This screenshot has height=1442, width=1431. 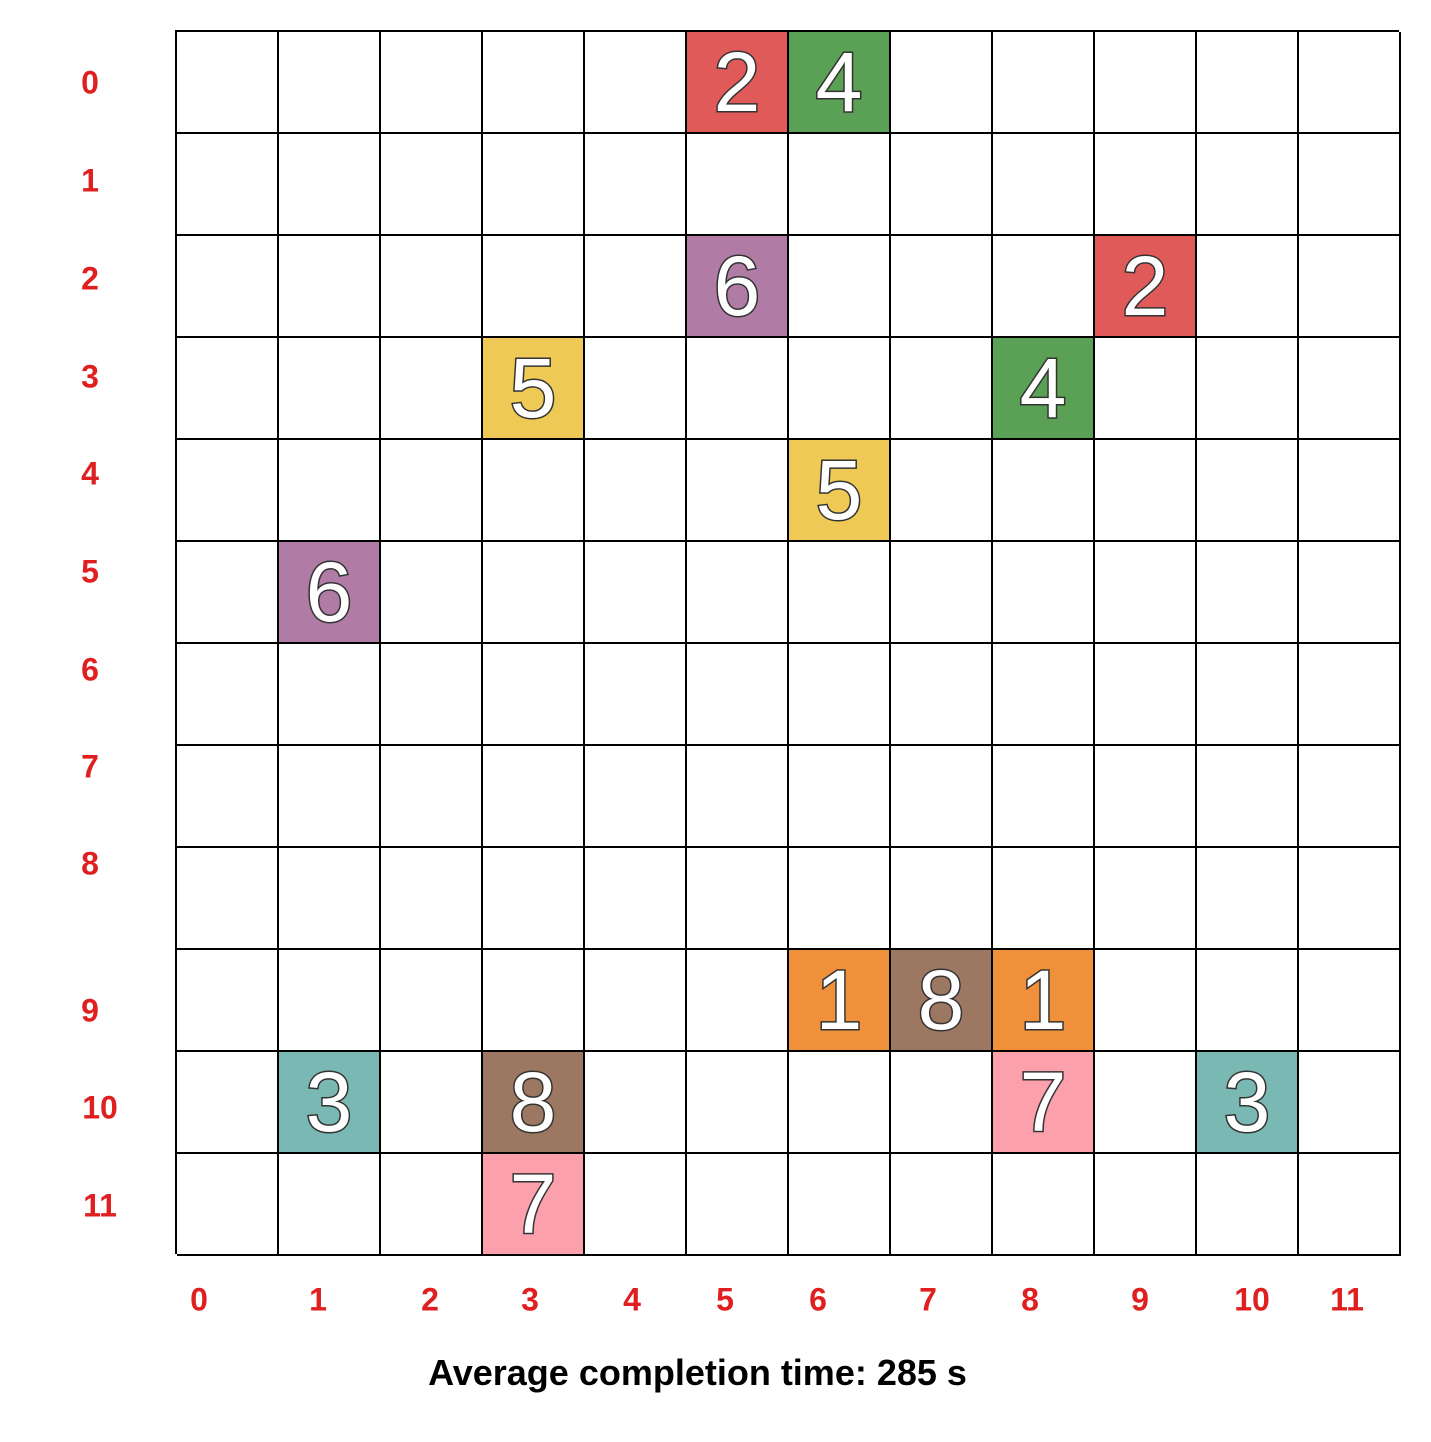 I want to click on grid-cell-r8-c3, so click(x=534, y=899).